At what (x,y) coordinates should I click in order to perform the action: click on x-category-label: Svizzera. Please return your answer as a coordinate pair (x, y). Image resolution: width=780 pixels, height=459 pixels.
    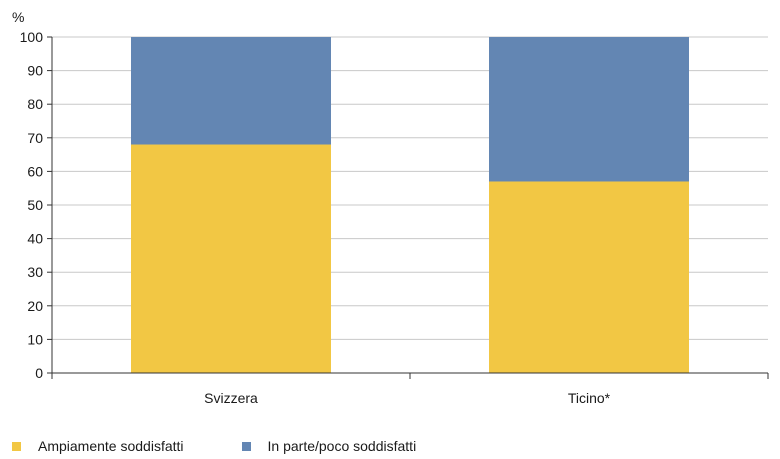
    Looking at the image, I should click on (231, 398).